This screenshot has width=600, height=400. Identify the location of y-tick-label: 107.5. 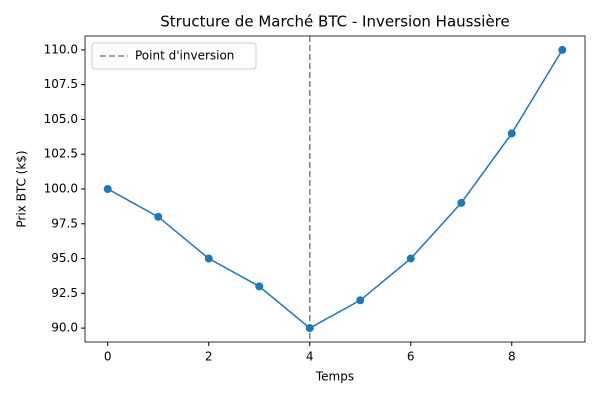
(61, 84).